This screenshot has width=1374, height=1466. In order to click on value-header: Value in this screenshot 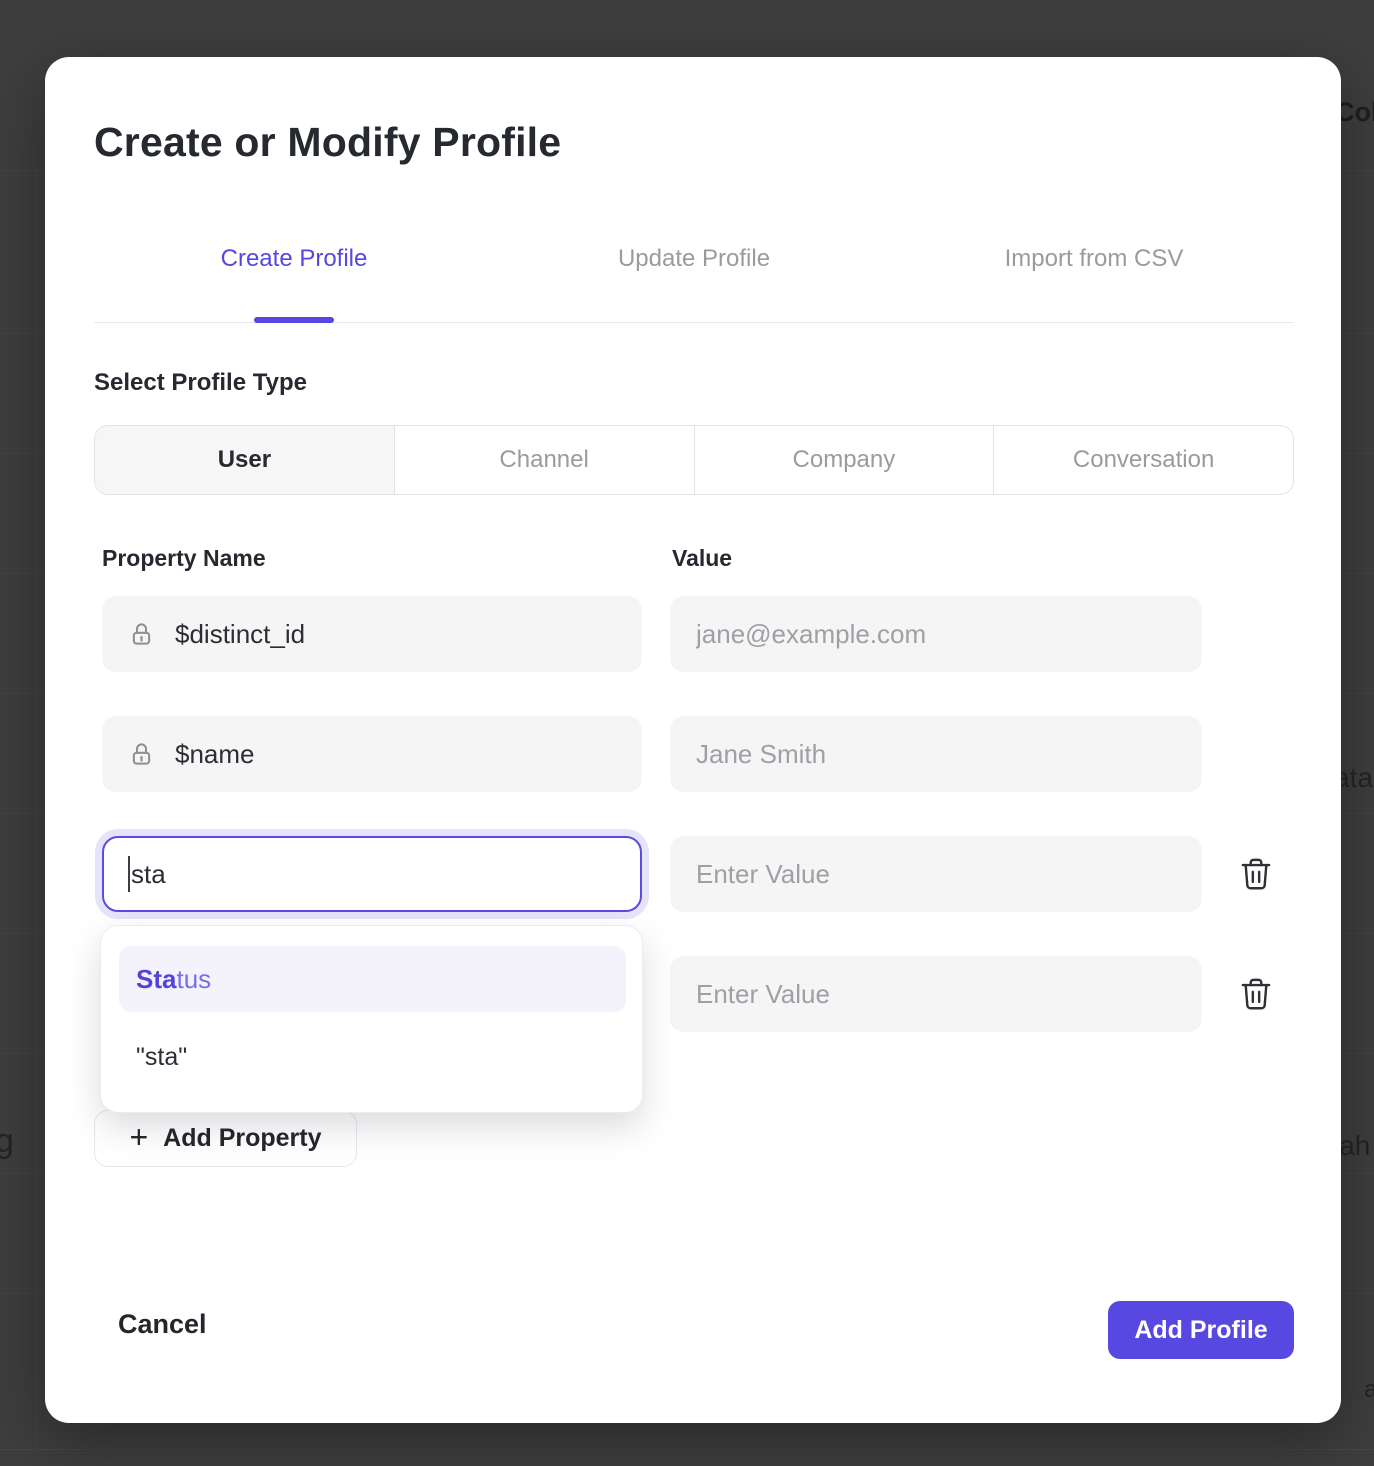, I will do `click(702, 558)`.